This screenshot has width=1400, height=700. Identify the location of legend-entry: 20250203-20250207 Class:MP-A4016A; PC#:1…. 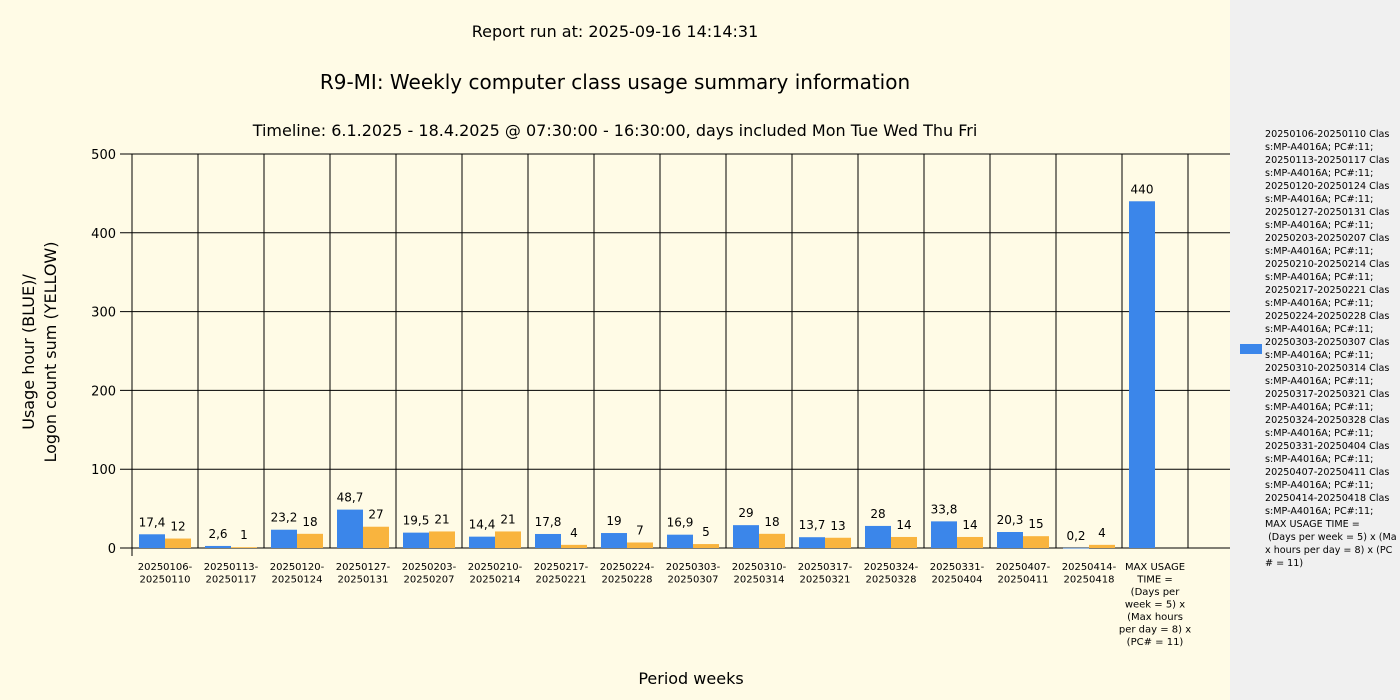
(1327, 245).